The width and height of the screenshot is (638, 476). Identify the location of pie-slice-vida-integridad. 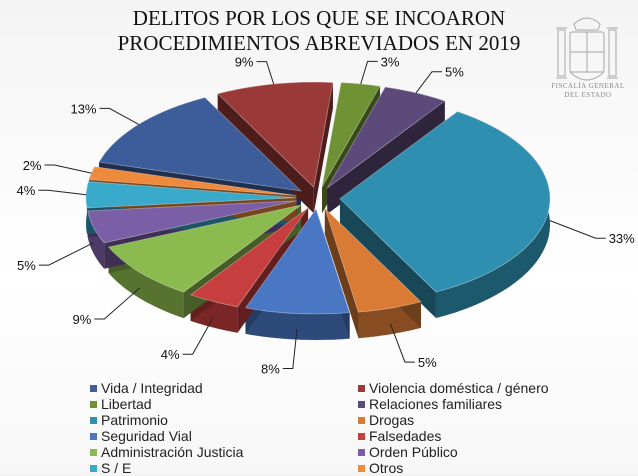
(200, 144).